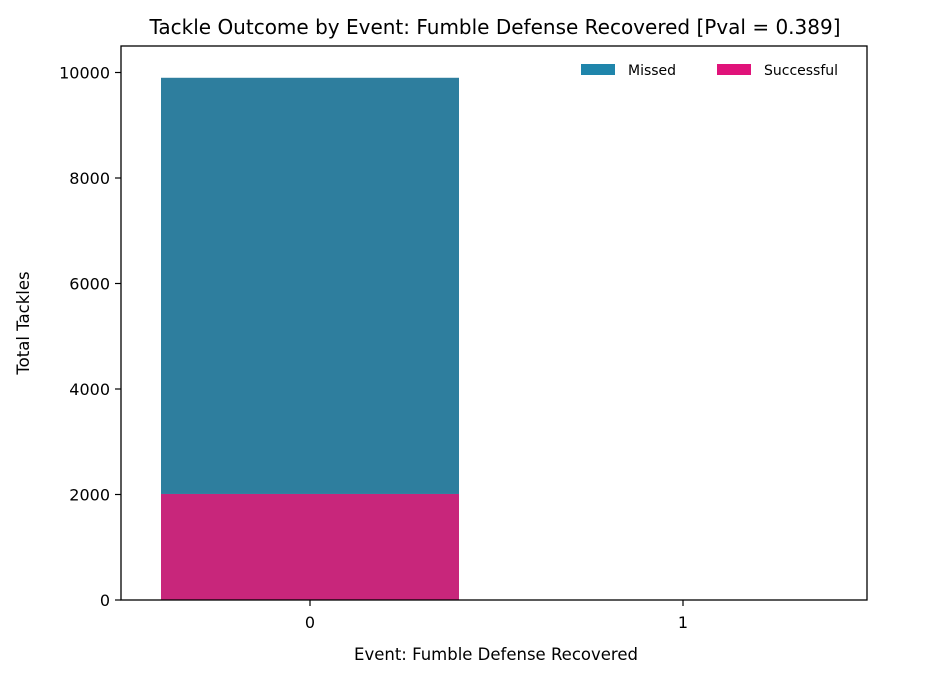 This screenshot has height=678, width=943. I want to click on x-tick-label: 0, so click(310, 622).